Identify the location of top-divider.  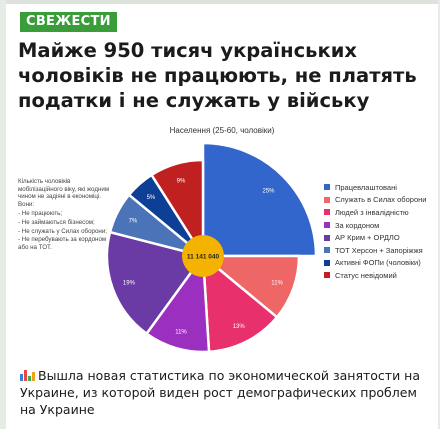
(222, 2).